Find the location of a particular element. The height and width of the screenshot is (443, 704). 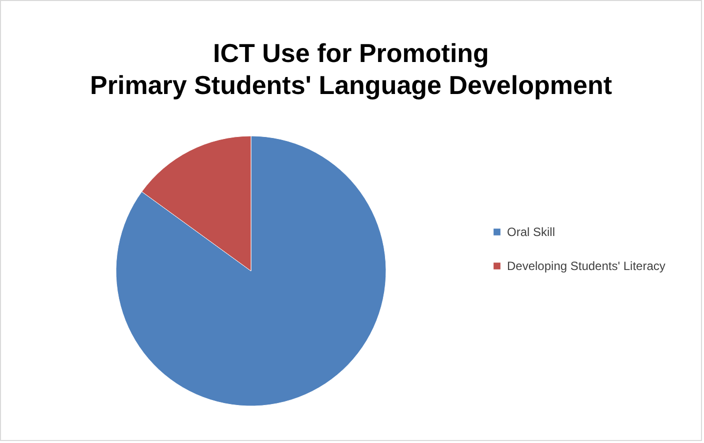

chart-title: ICT Use for Promoting Primary Students' Language Development is located at coordinates (351, 69).